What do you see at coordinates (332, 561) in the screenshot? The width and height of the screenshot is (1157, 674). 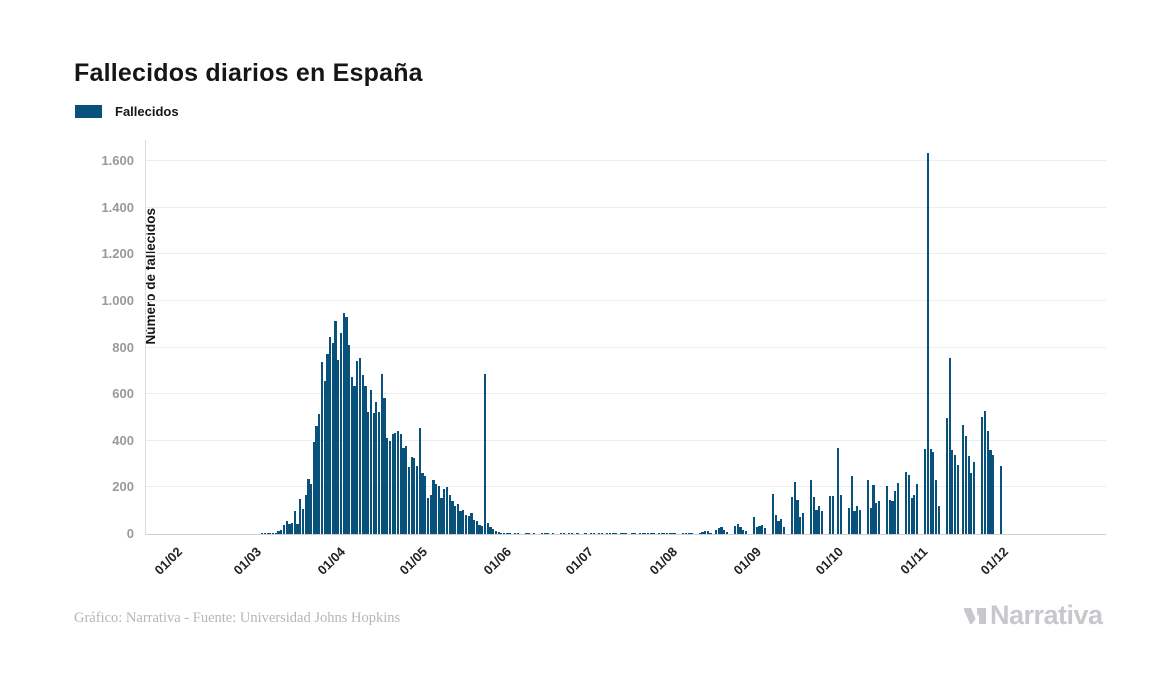 I see `x-tick-label: 01/04` at bounding box center [332, 561].